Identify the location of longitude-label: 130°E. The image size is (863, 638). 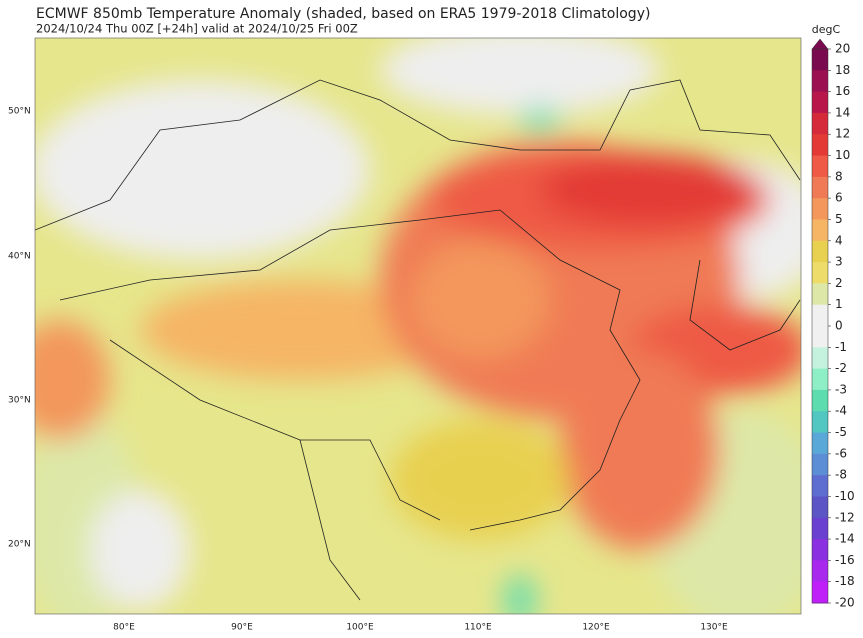
(714, 628).